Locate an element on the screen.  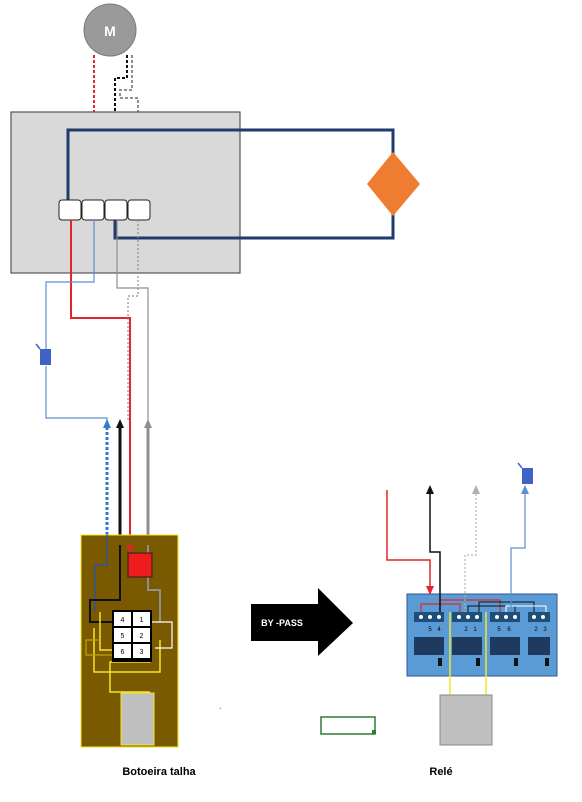
green-rect is located at coordinates (348, 725).